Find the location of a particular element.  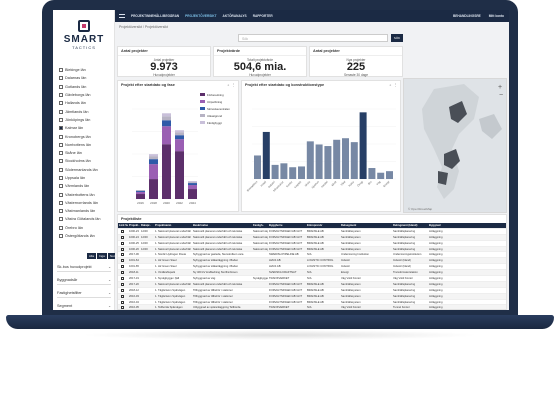

county-item: Värmlands län is located at coordinates (85, 186).